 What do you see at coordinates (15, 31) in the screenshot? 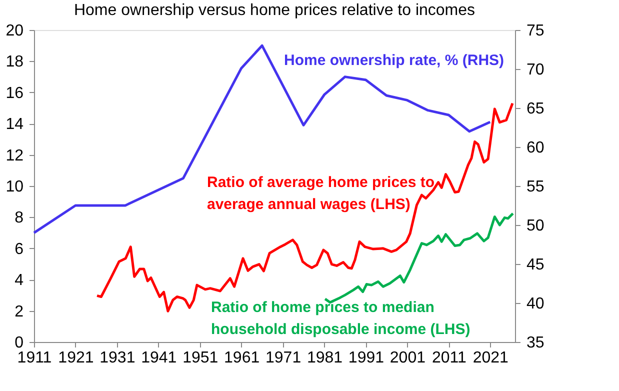
I see `y-tick-label: 20` at bounding box center [15, 31].